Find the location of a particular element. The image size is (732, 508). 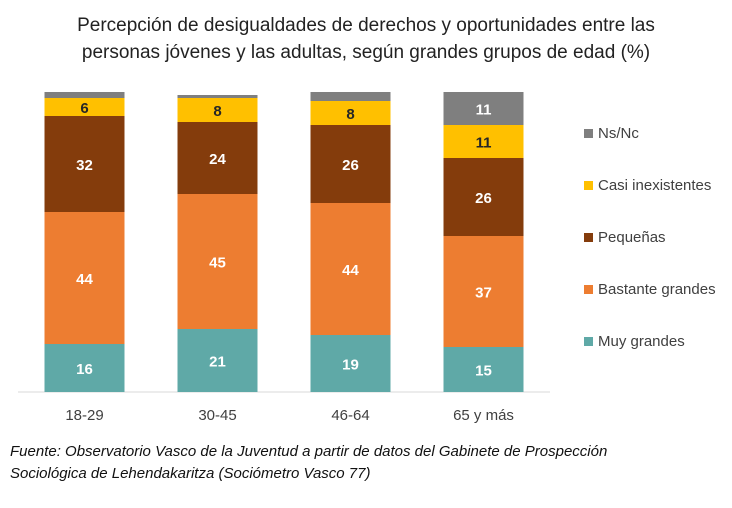

legend-label: Ns/Nc is located at coordinates (618, 133).